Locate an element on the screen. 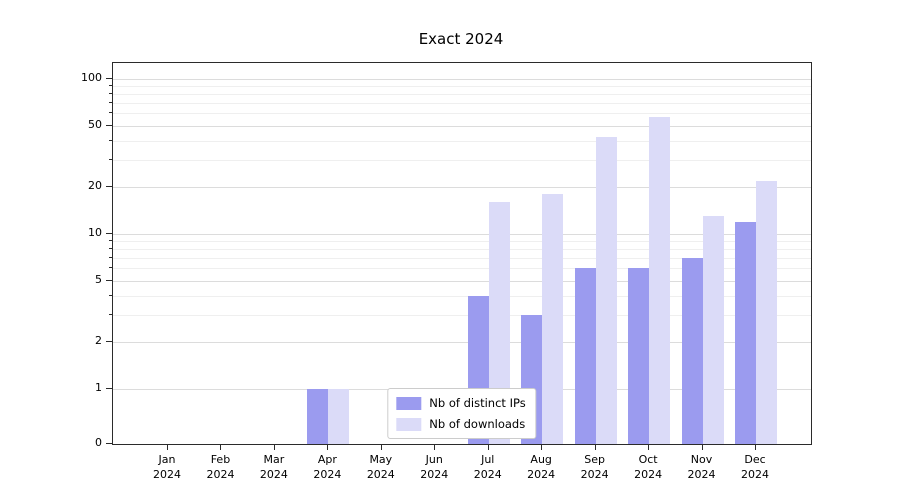  x-tick-month: Mar is located at coordinates (274, 459).